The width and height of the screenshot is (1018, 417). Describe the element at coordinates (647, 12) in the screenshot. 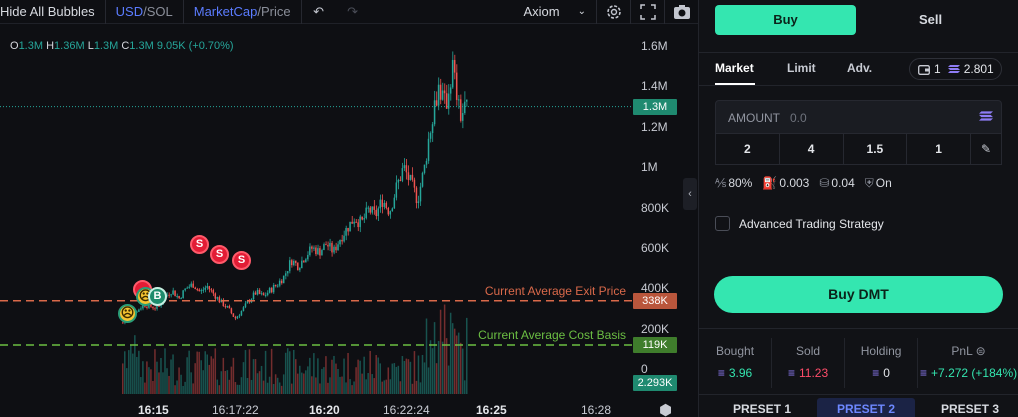

I see `fullscreen-button` at that location.